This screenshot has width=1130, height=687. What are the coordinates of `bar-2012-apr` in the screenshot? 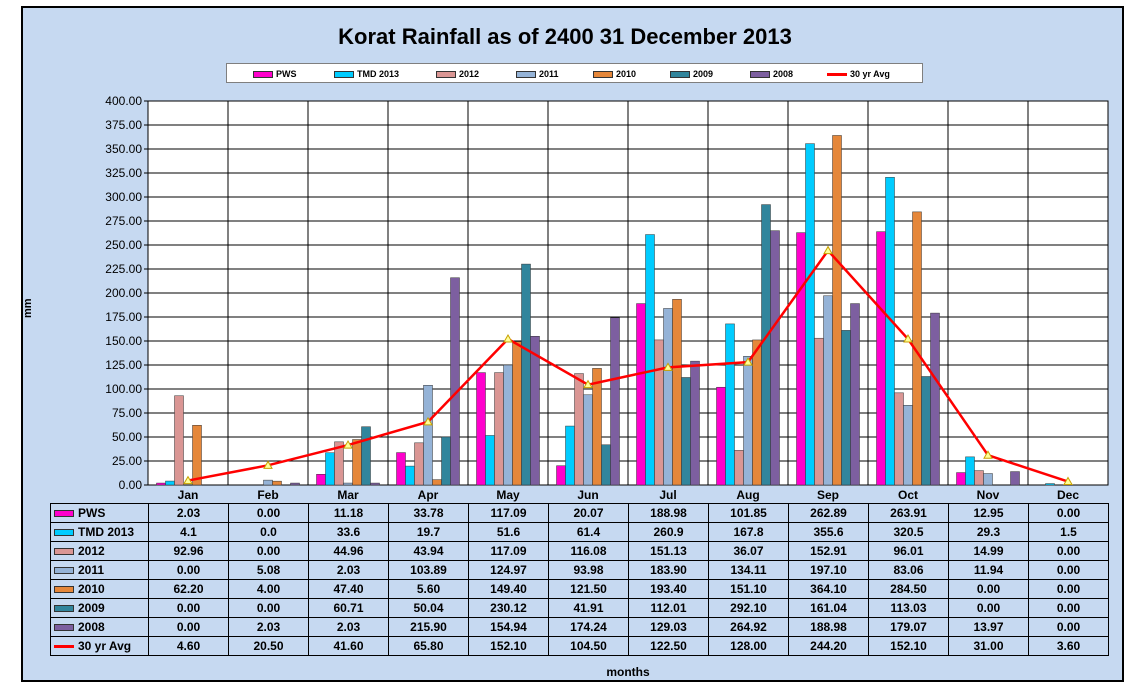 It's located at (419, 464).